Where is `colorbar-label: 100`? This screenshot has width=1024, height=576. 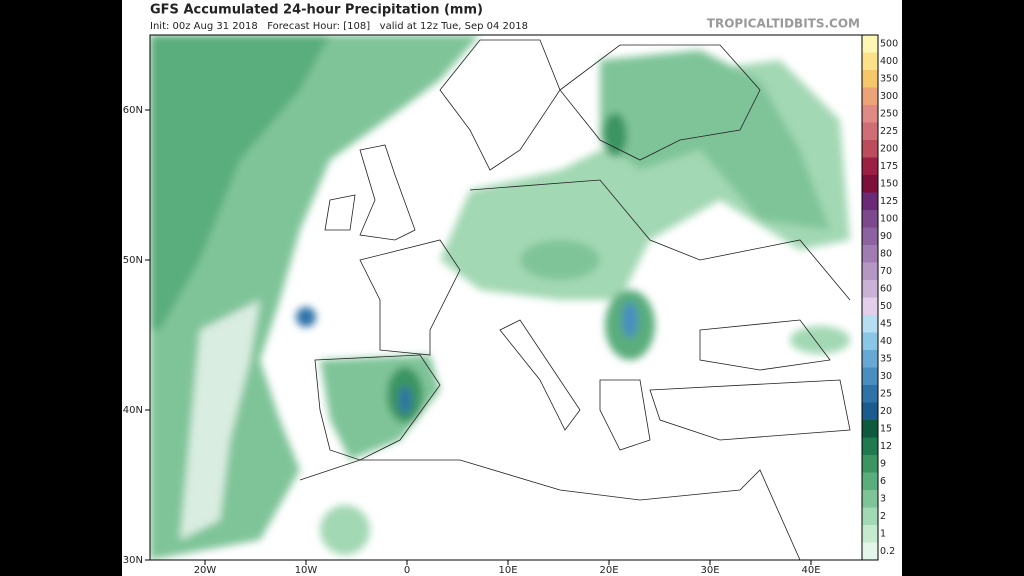
colorbar-label: 100 is located at coordinates (889, 218).